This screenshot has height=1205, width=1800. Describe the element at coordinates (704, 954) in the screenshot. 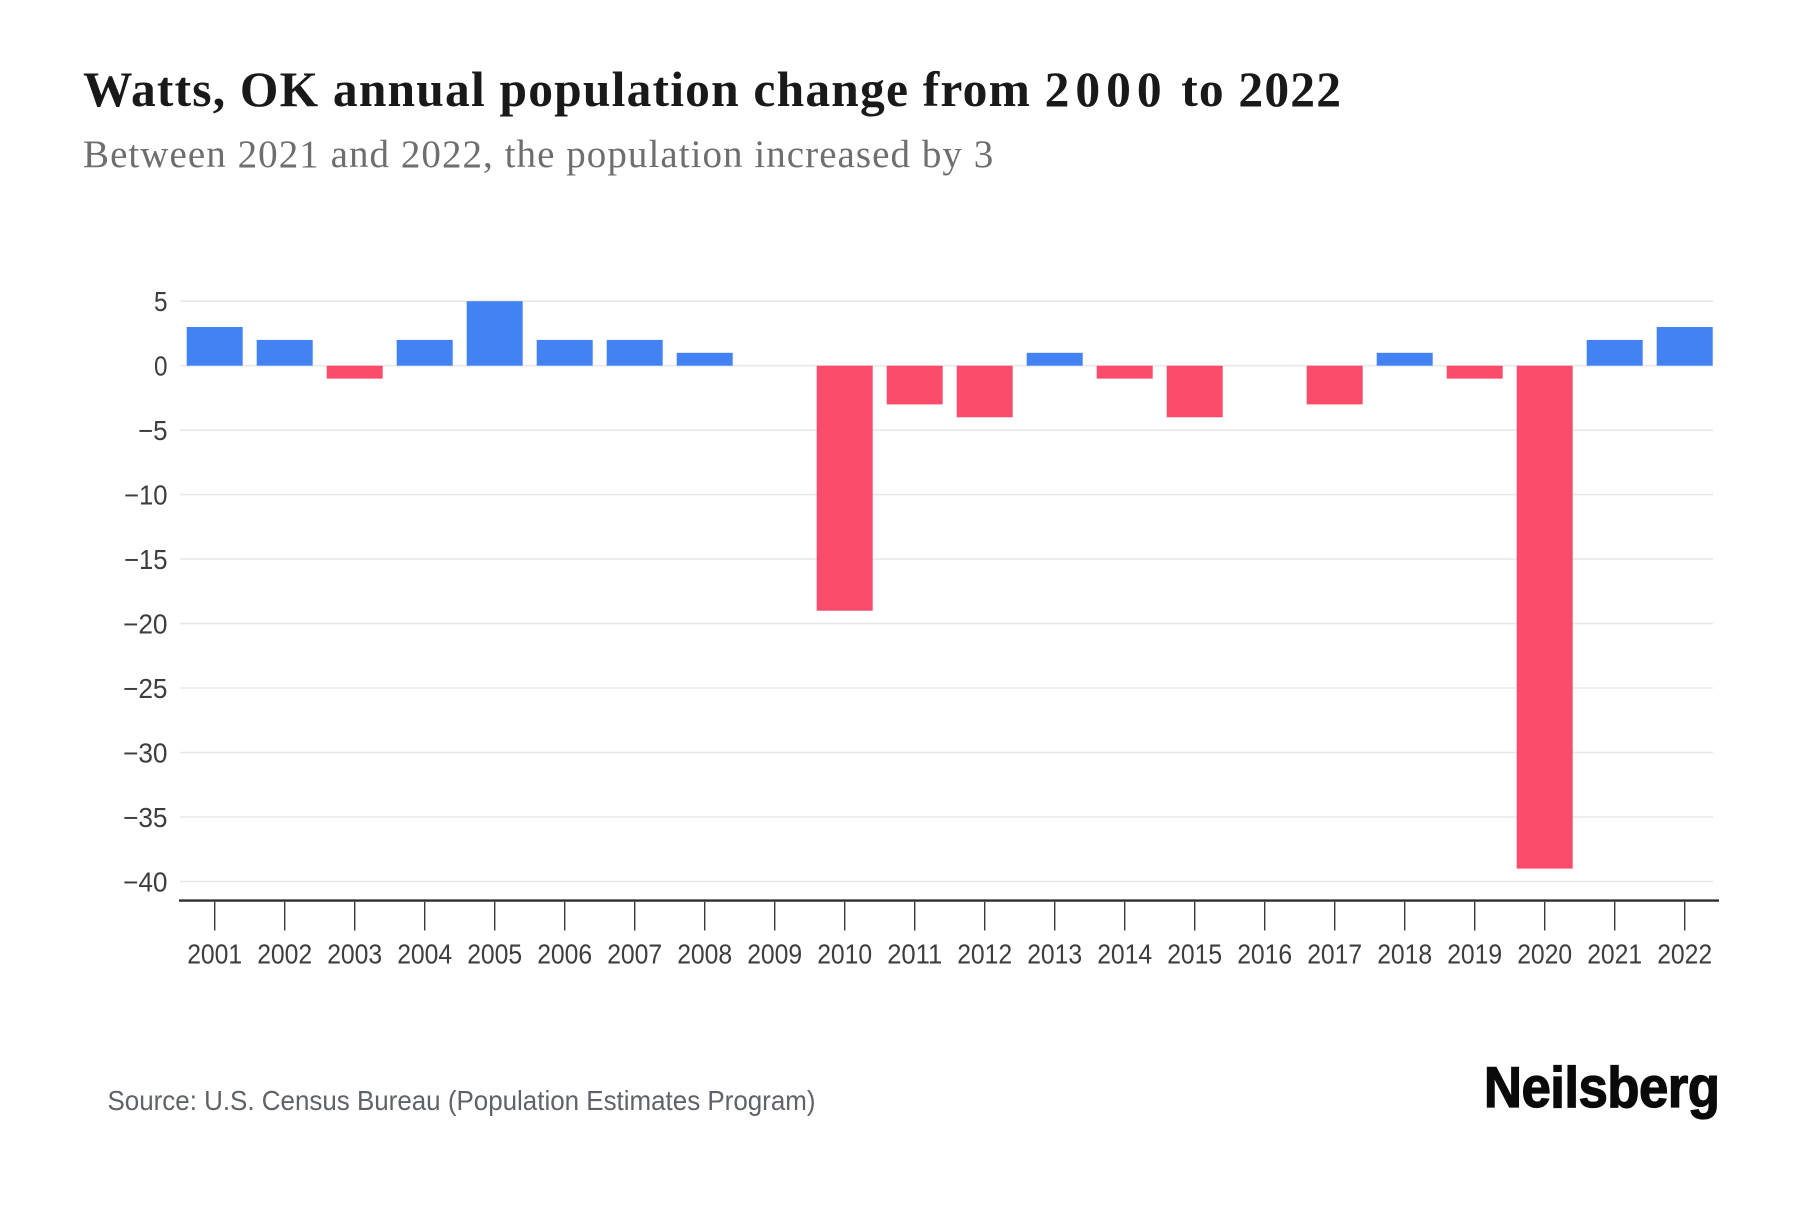

I see `svg-text: 2008` at that location.